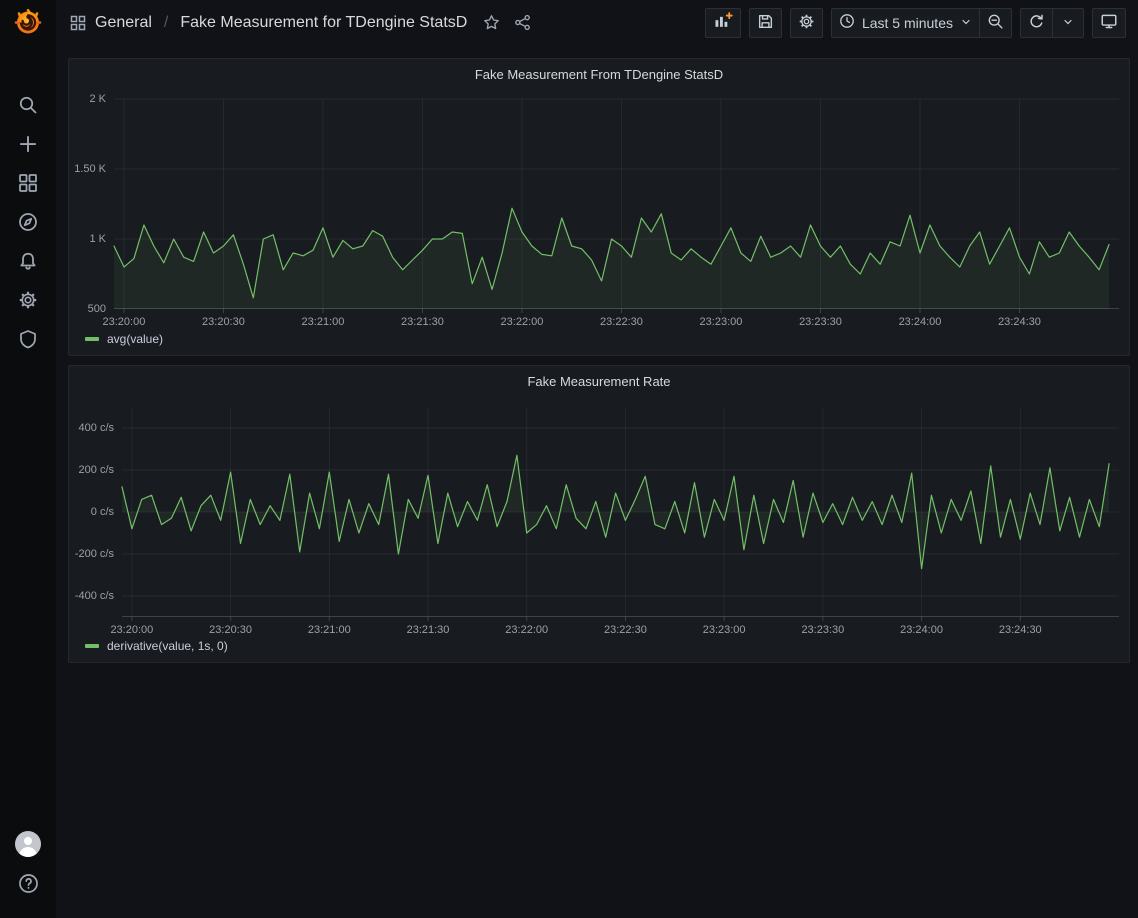  I want to click on monitor-icon, so click(1109, 22).